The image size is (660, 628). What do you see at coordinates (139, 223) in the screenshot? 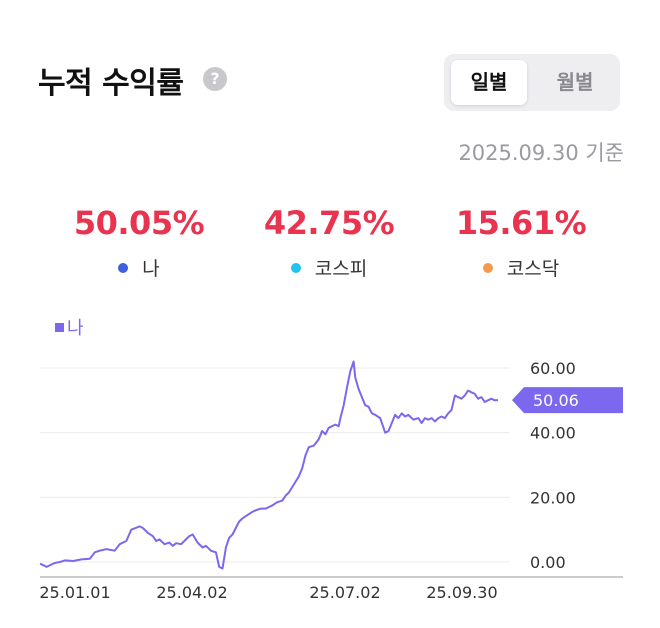
I see `stat-value: 50.05%` at bounding box center [139, 223].